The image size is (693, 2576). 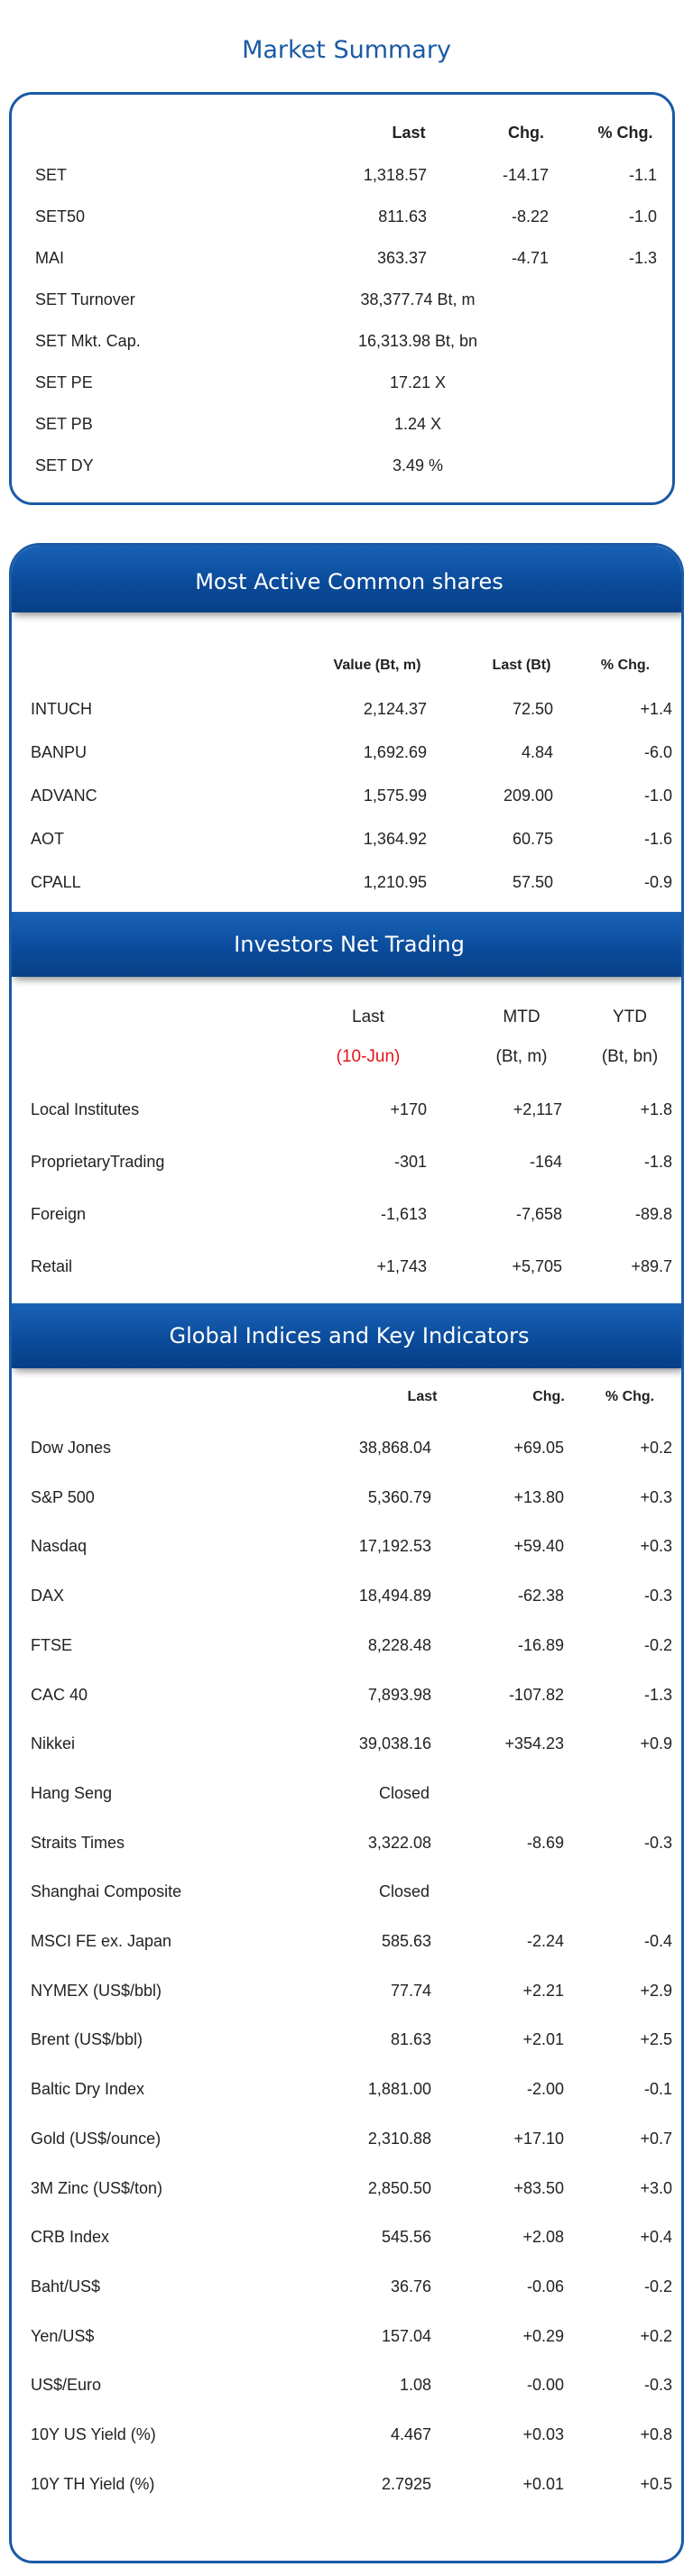 What do you see at coordinates (657, 1695) in the screenshot?
I see `indicator-pct-chg: -1.3` at bounding box center [657, 1695].